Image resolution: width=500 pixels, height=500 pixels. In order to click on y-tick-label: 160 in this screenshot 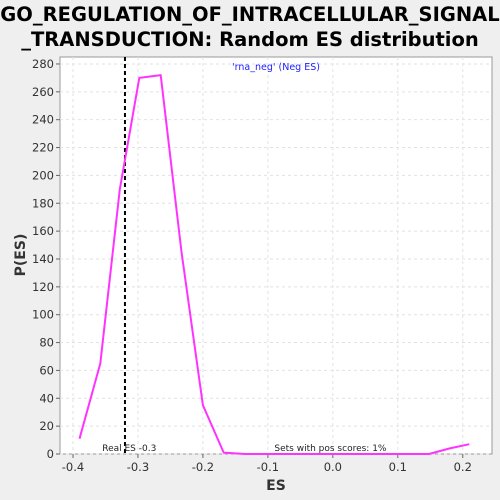, I will do `click(43, 231)`.